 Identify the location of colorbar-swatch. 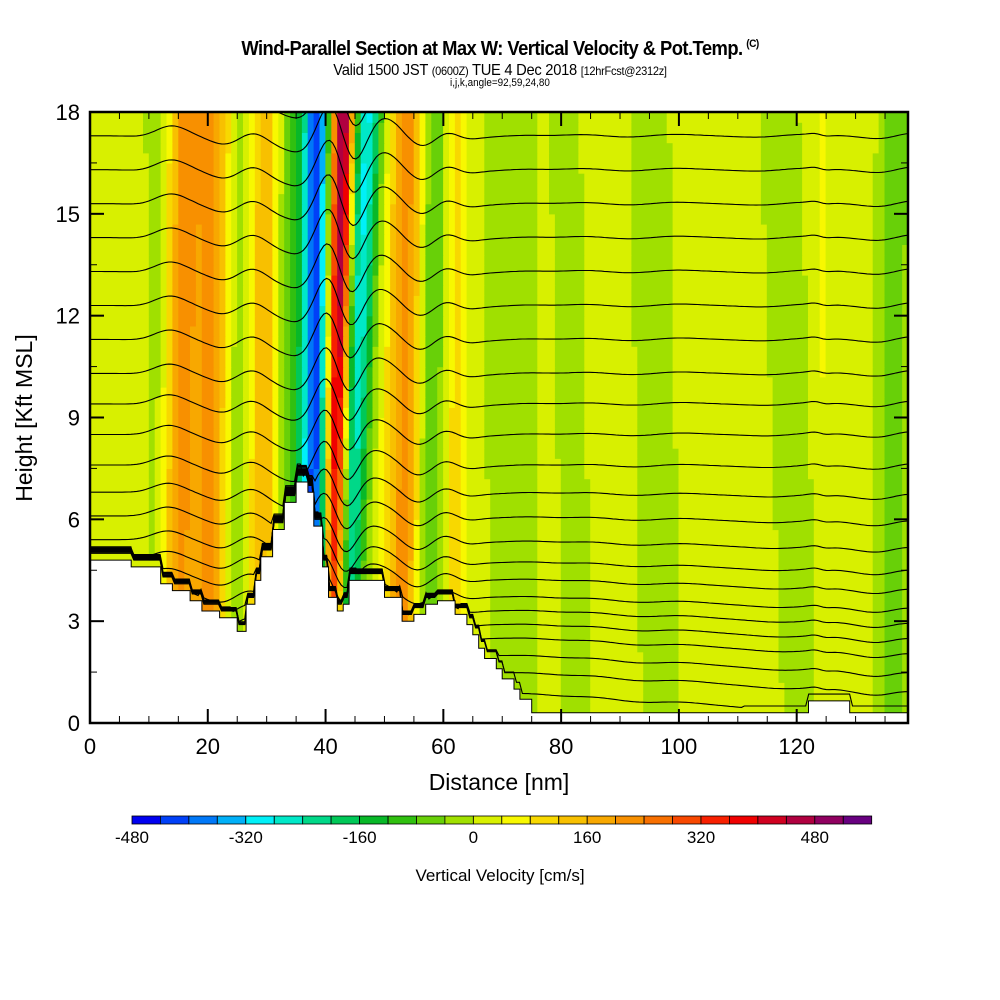
(857, 820).